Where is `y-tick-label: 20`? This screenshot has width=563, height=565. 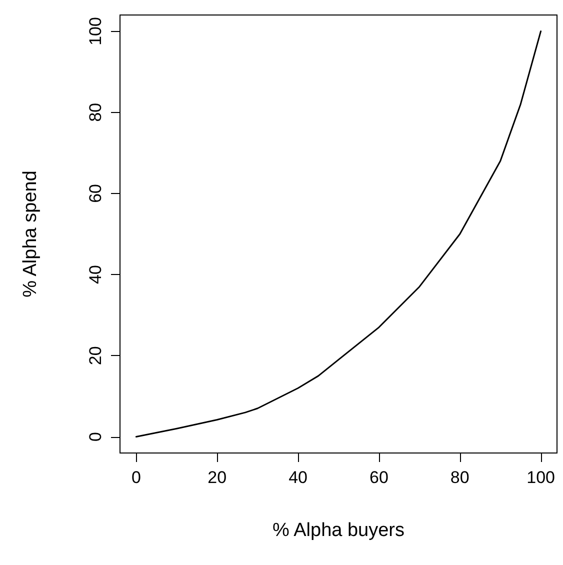 y-tick-label: 20 is located at coordinates (95, 356).